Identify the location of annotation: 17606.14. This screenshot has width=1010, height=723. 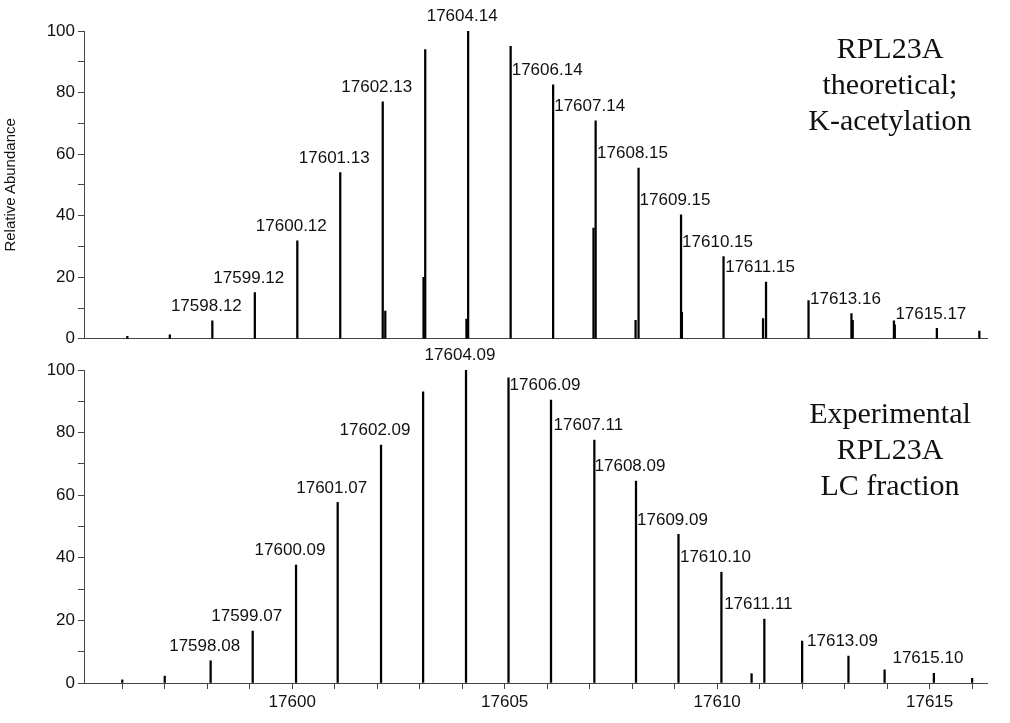
(547, 70).